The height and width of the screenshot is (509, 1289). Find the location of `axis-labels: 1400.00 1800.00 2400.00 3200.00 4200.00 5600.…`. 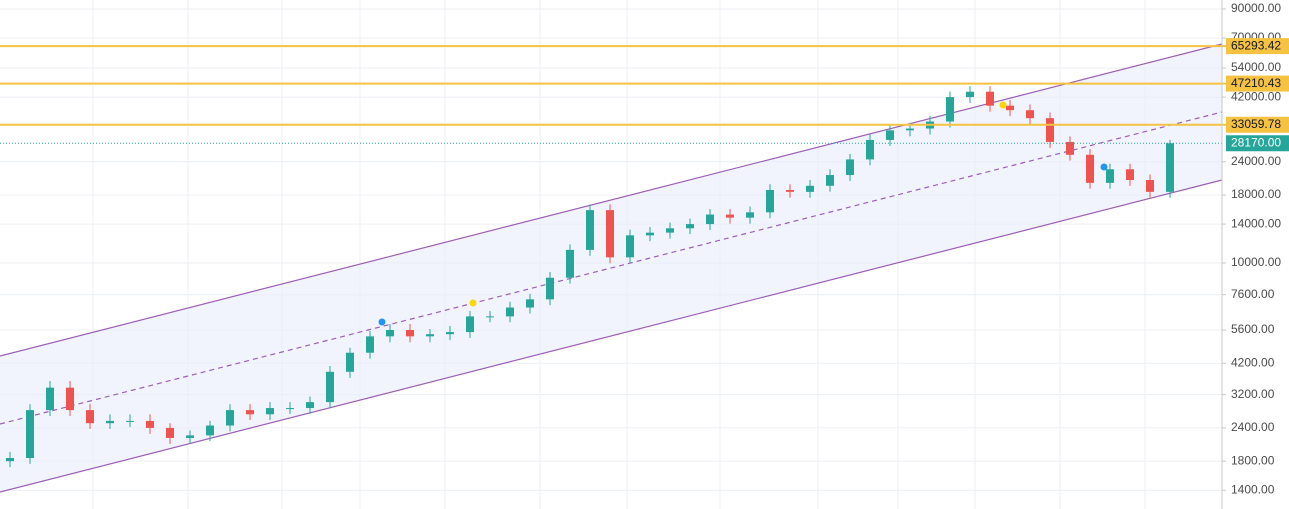

axis-labels: 1400.00 1800.00 2400.00 3200.00 4200.00 5600.… is located at coordinates (1255, 248).